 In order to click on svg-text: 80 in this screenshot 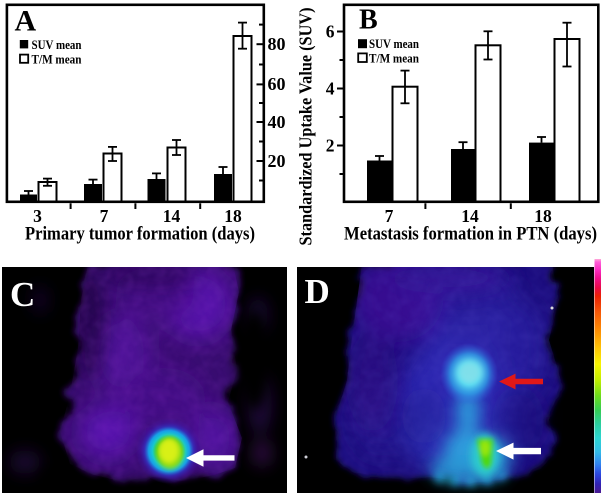, I will do `click(277, 44)`.